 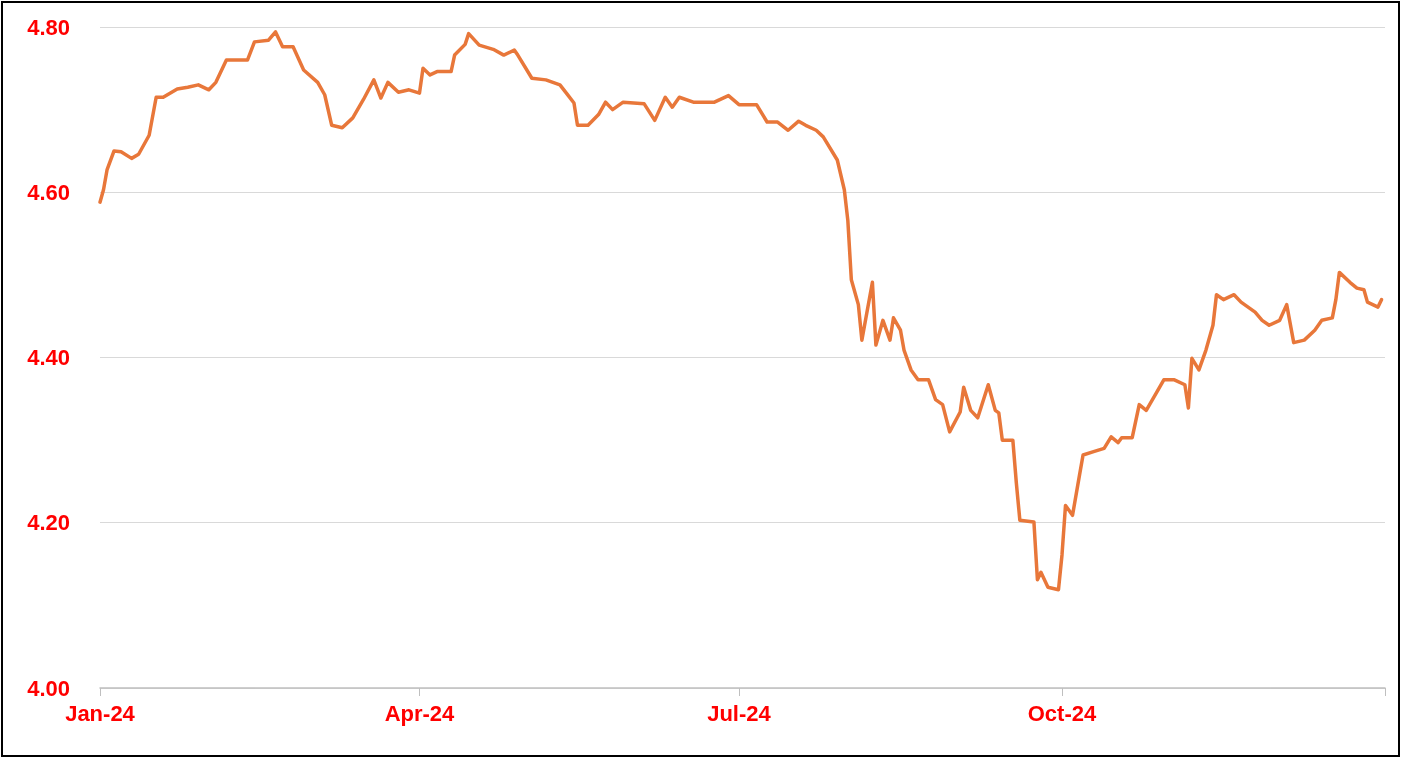 I want to click on y-tick-label: 4.00, so click(x=48, y=688).